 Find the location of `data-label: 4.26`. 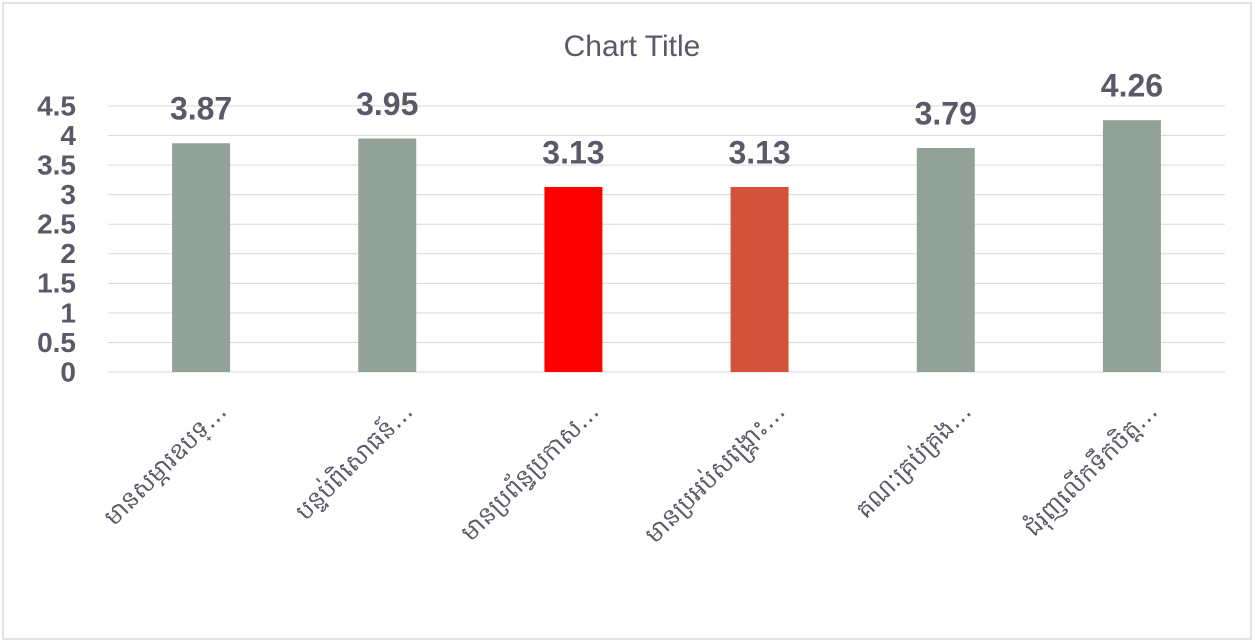

data-label: 4.26 is located at coordinates (1132, 86).